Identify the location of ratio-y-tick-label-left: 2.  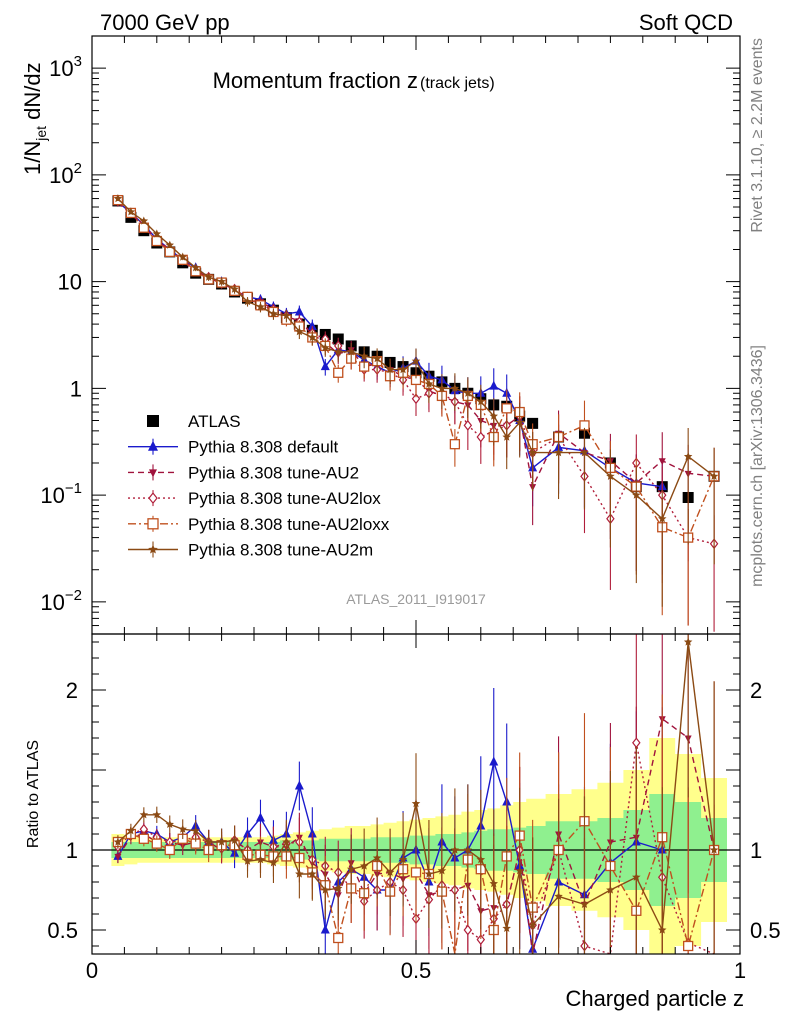
(72, 690).